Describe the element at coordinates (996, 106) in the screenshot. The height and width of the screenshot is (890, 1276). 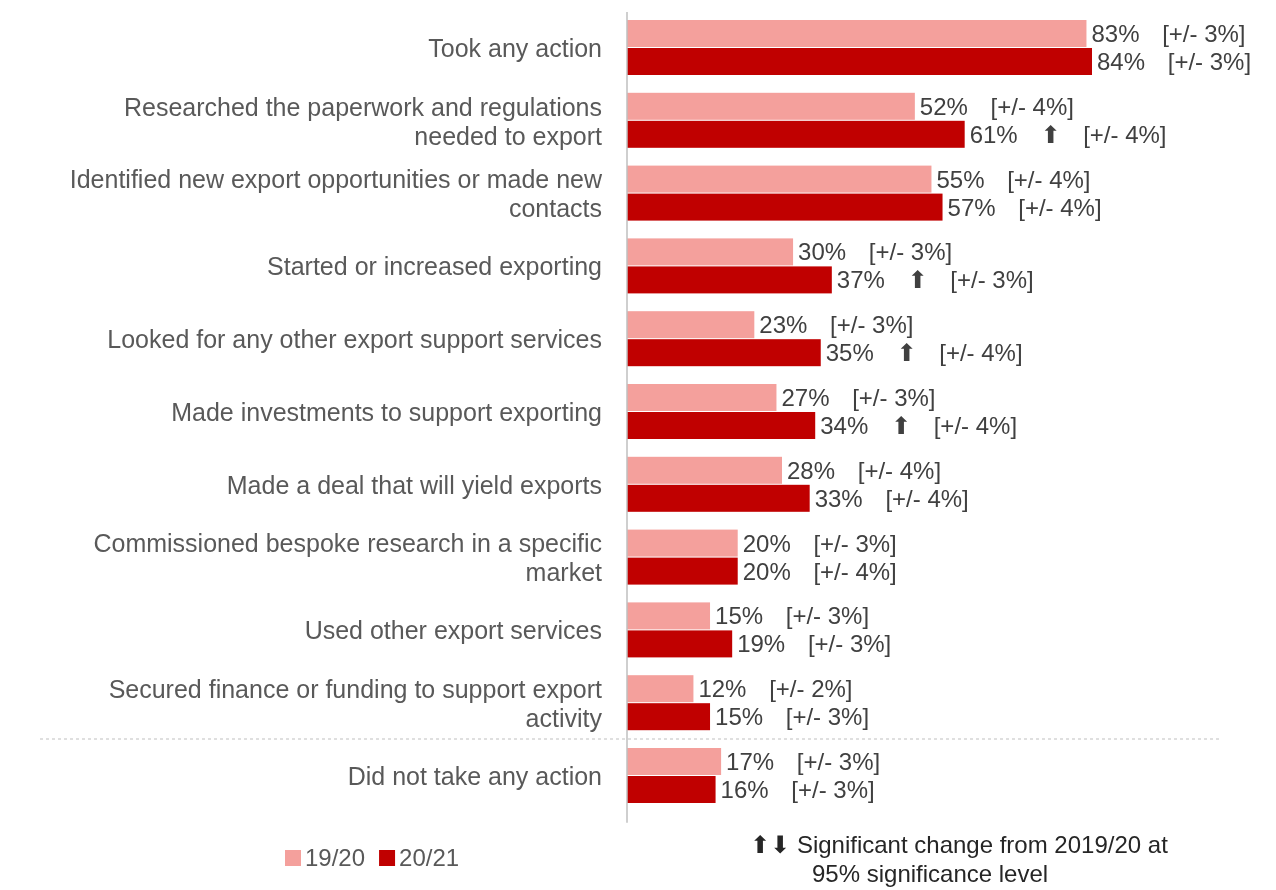
I see `data-label: 52% [+/- 4%]` at that location.